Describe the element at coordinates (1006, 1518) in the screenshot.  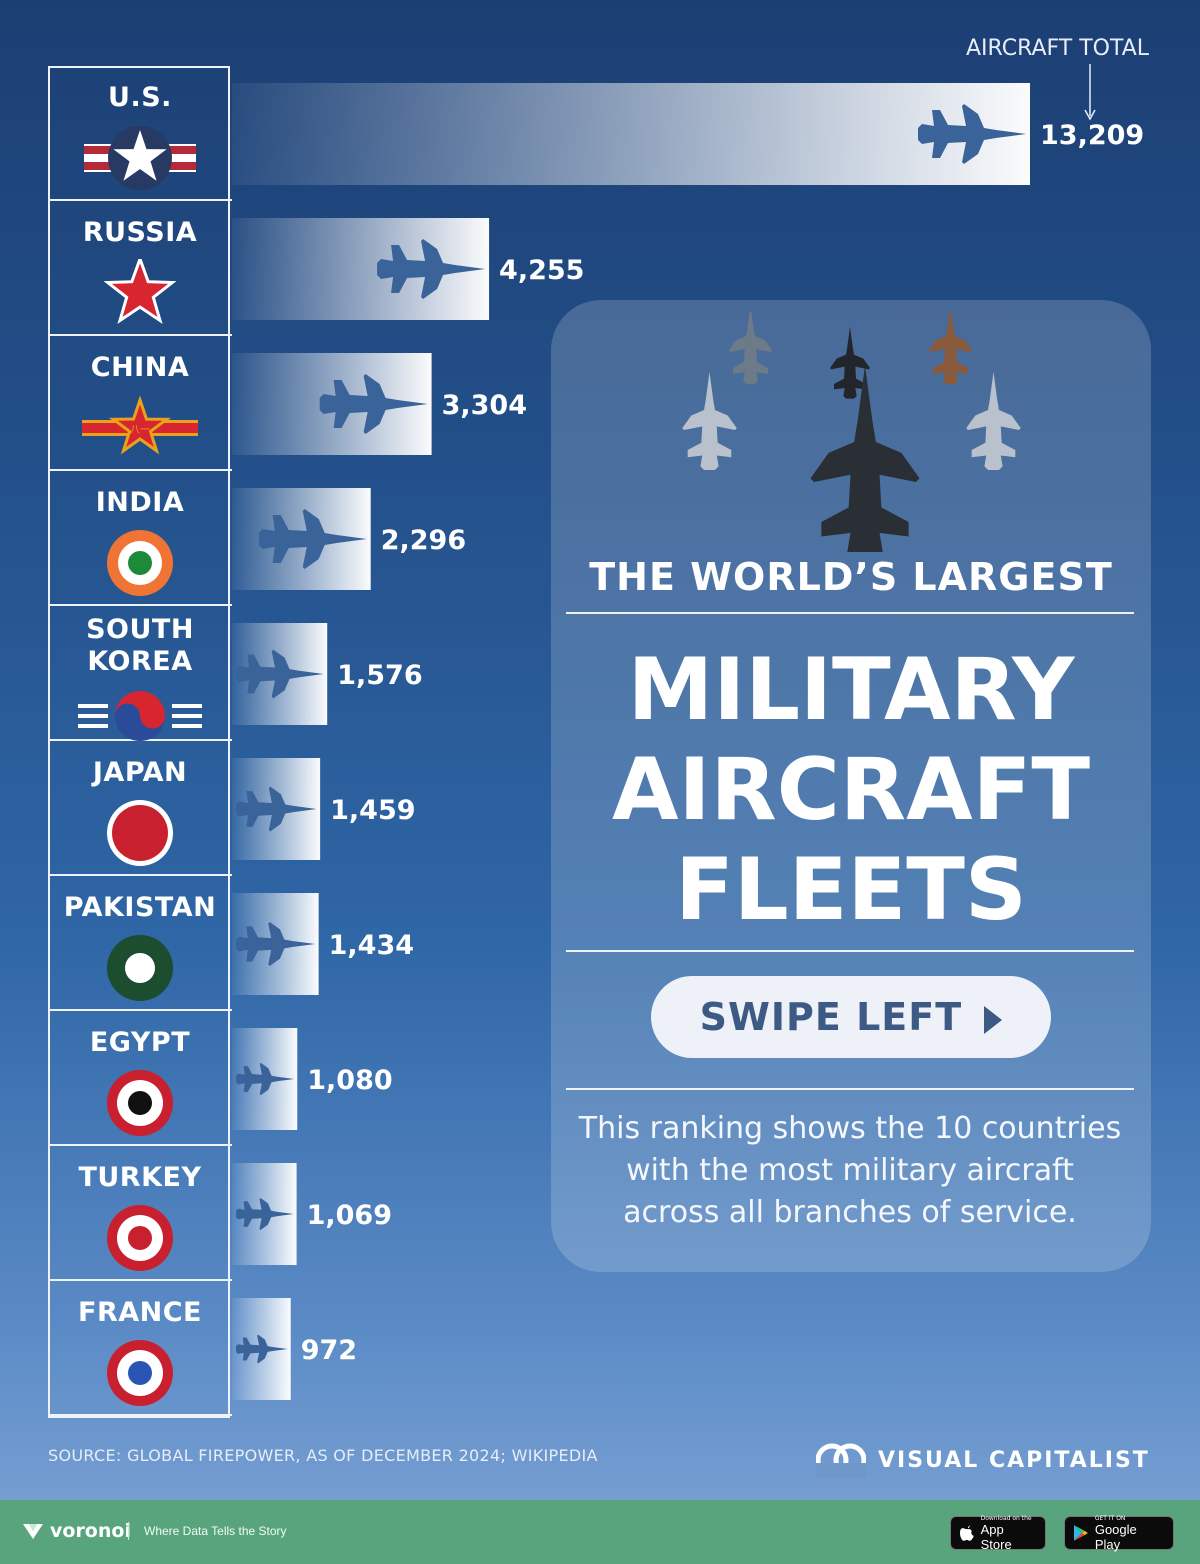
I see `app-store-small: Download on the` at that location.